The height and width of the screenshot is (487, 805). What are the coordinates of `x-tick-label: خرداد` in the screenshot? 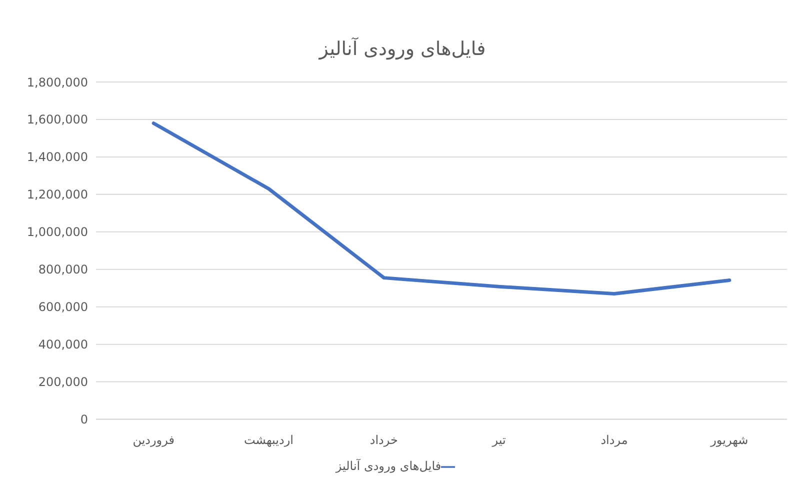 It's located at (384, 439).